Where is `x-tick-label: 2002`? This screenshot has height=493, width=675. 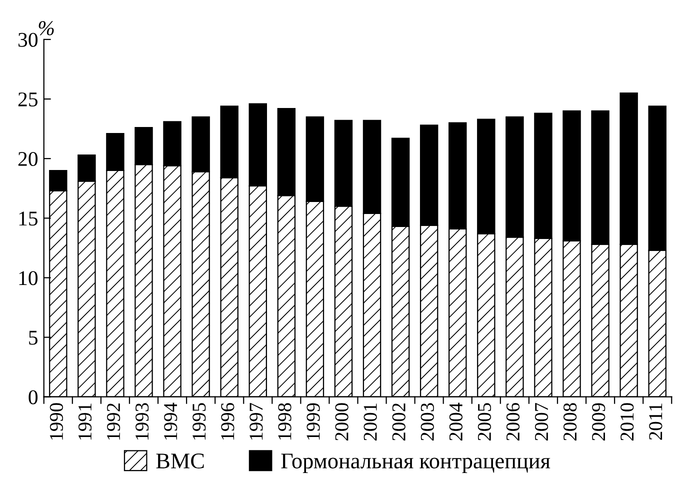 x-tick-label: 2002 is located at coordinates (399, 421).